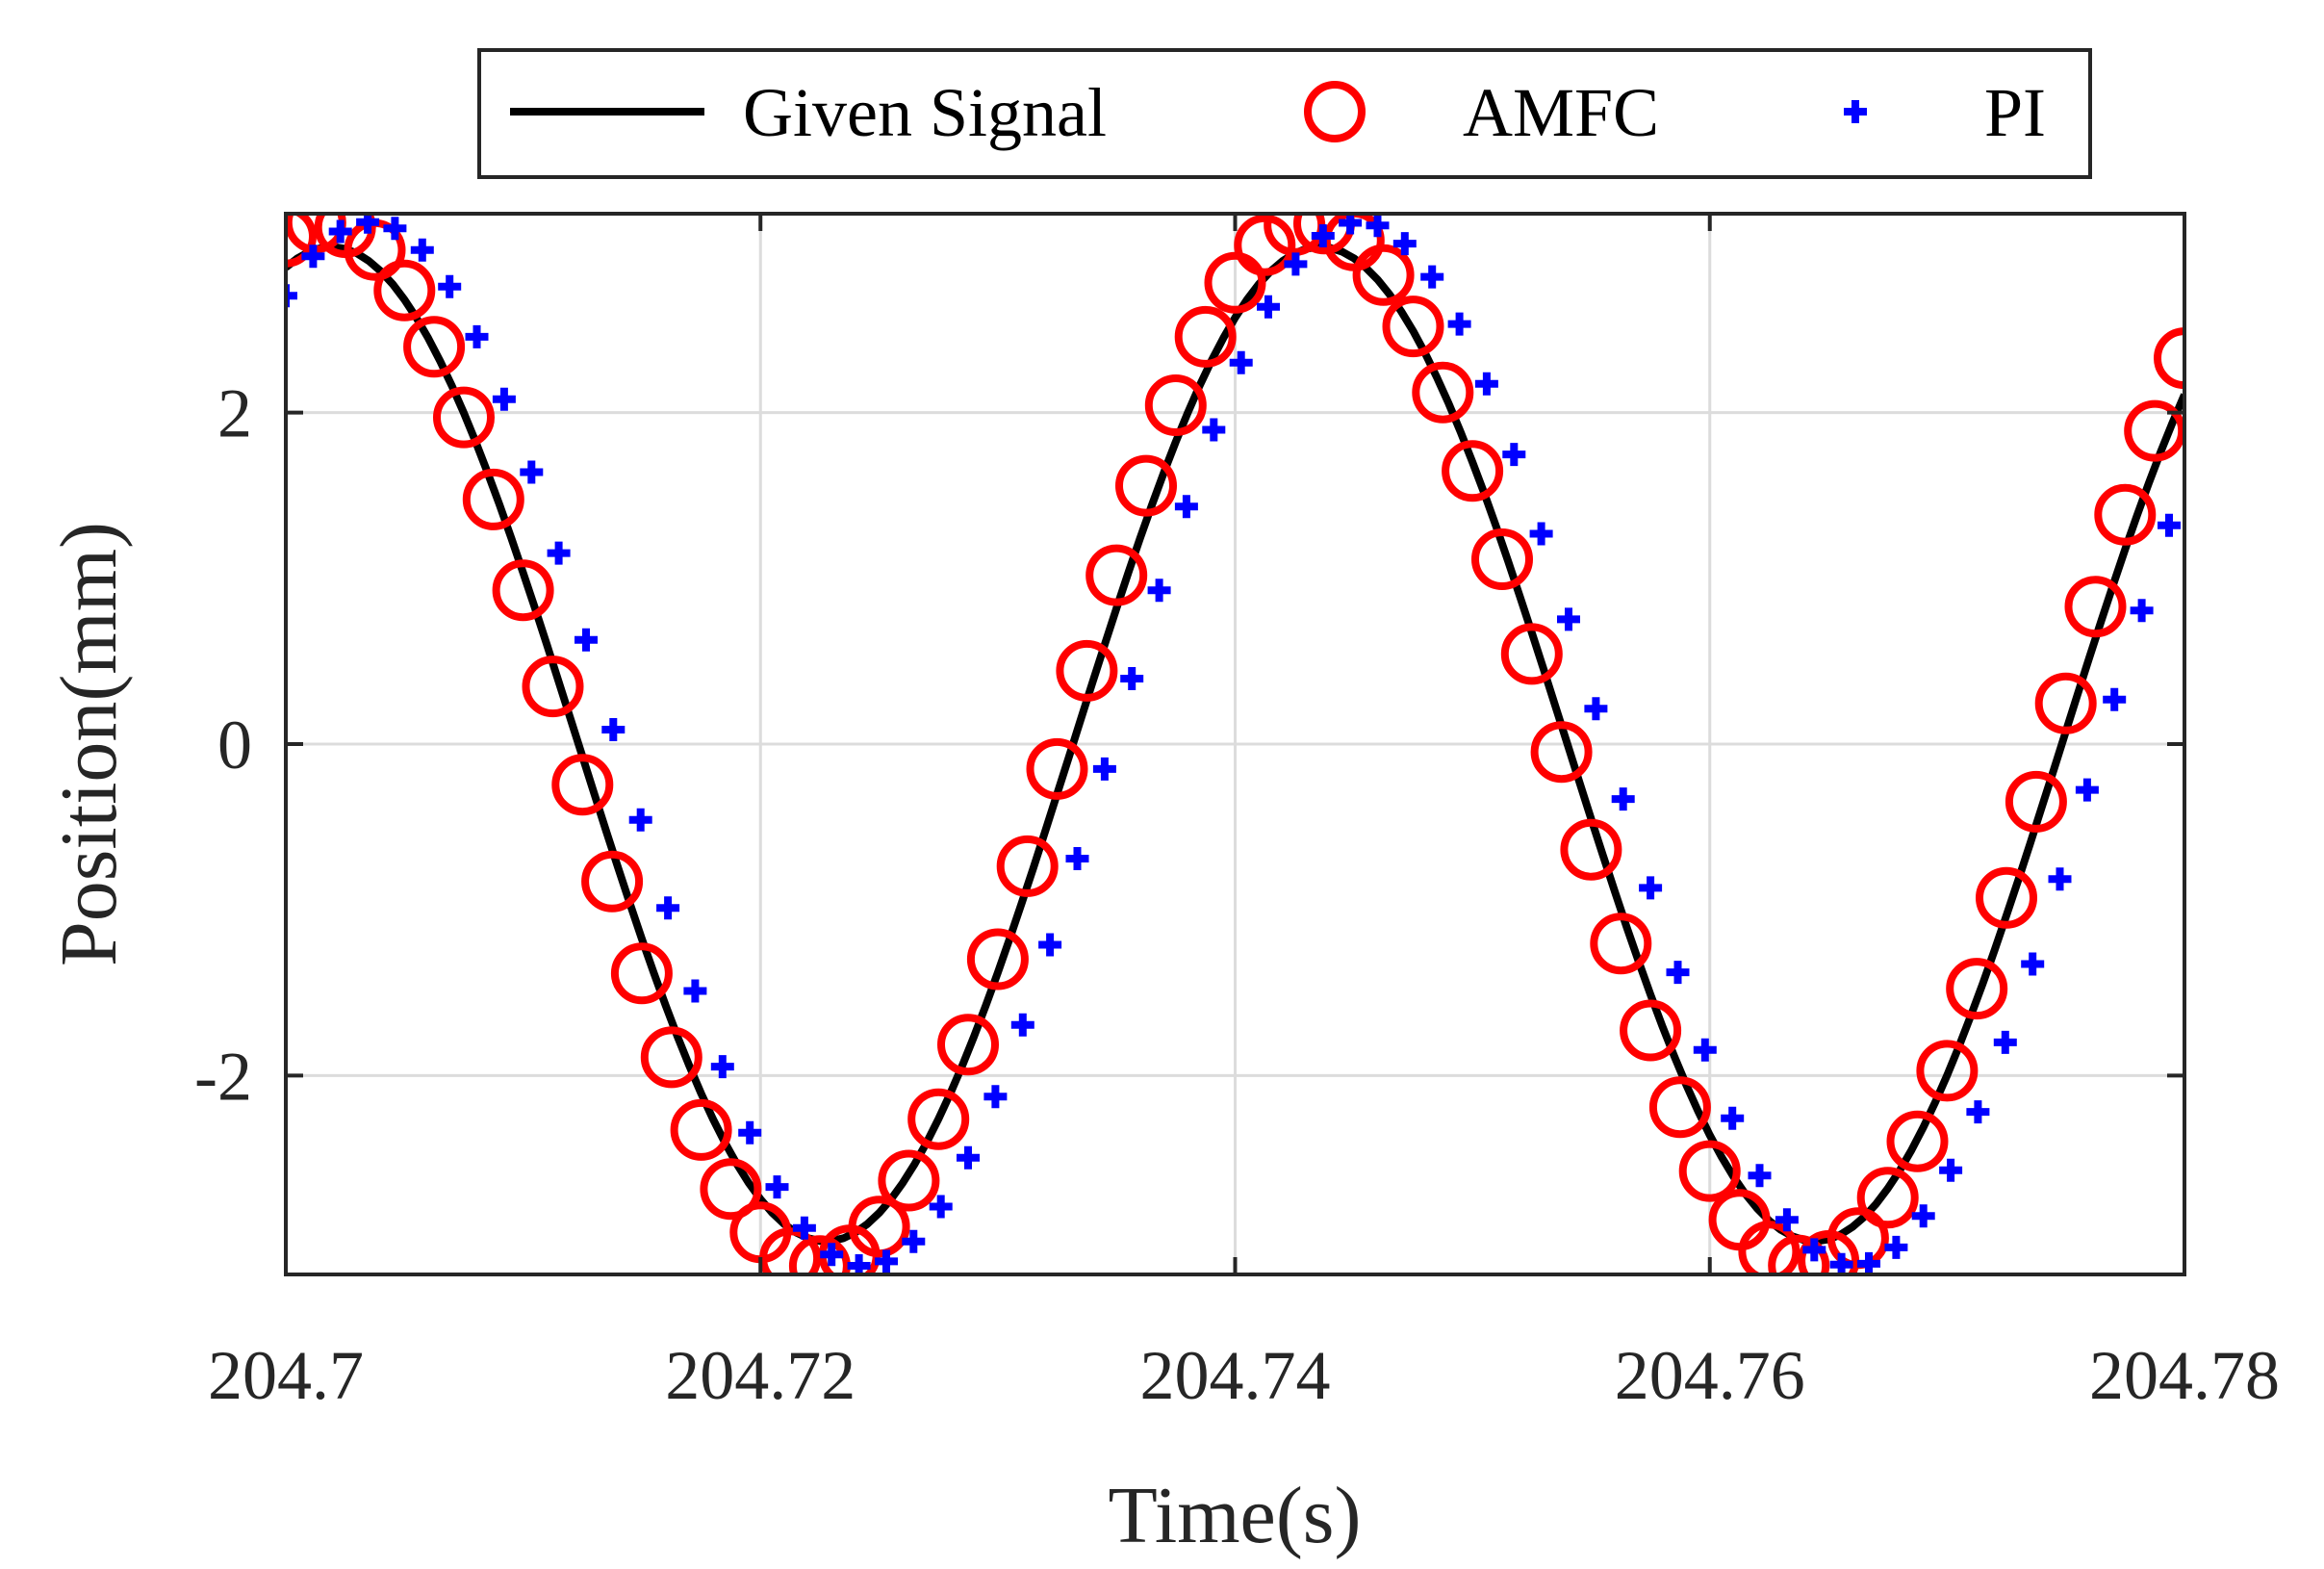 Image resolution: width=2324 pixels, height=1569 pixels. Describe the element at coordinates (1855, 112) in the screenshot. I see `legend-pi-swatch` at that location.